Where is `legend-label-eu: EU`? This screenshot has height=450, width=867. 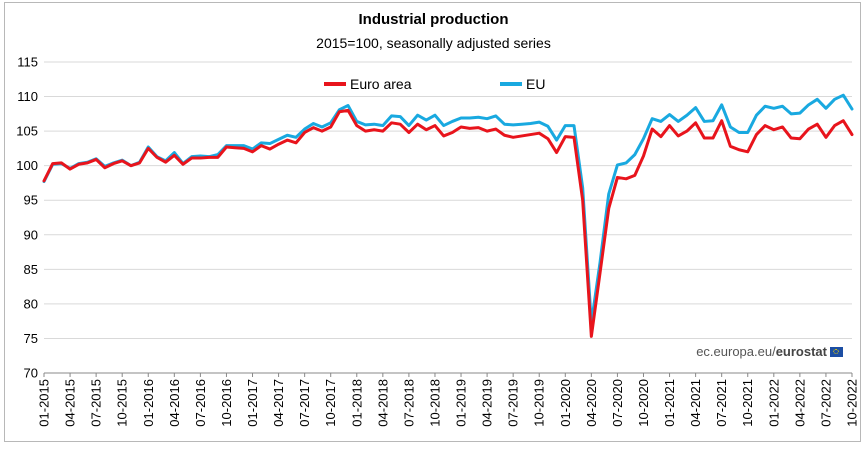
legend-label-eu: EU is located at coordinates (535, 84).